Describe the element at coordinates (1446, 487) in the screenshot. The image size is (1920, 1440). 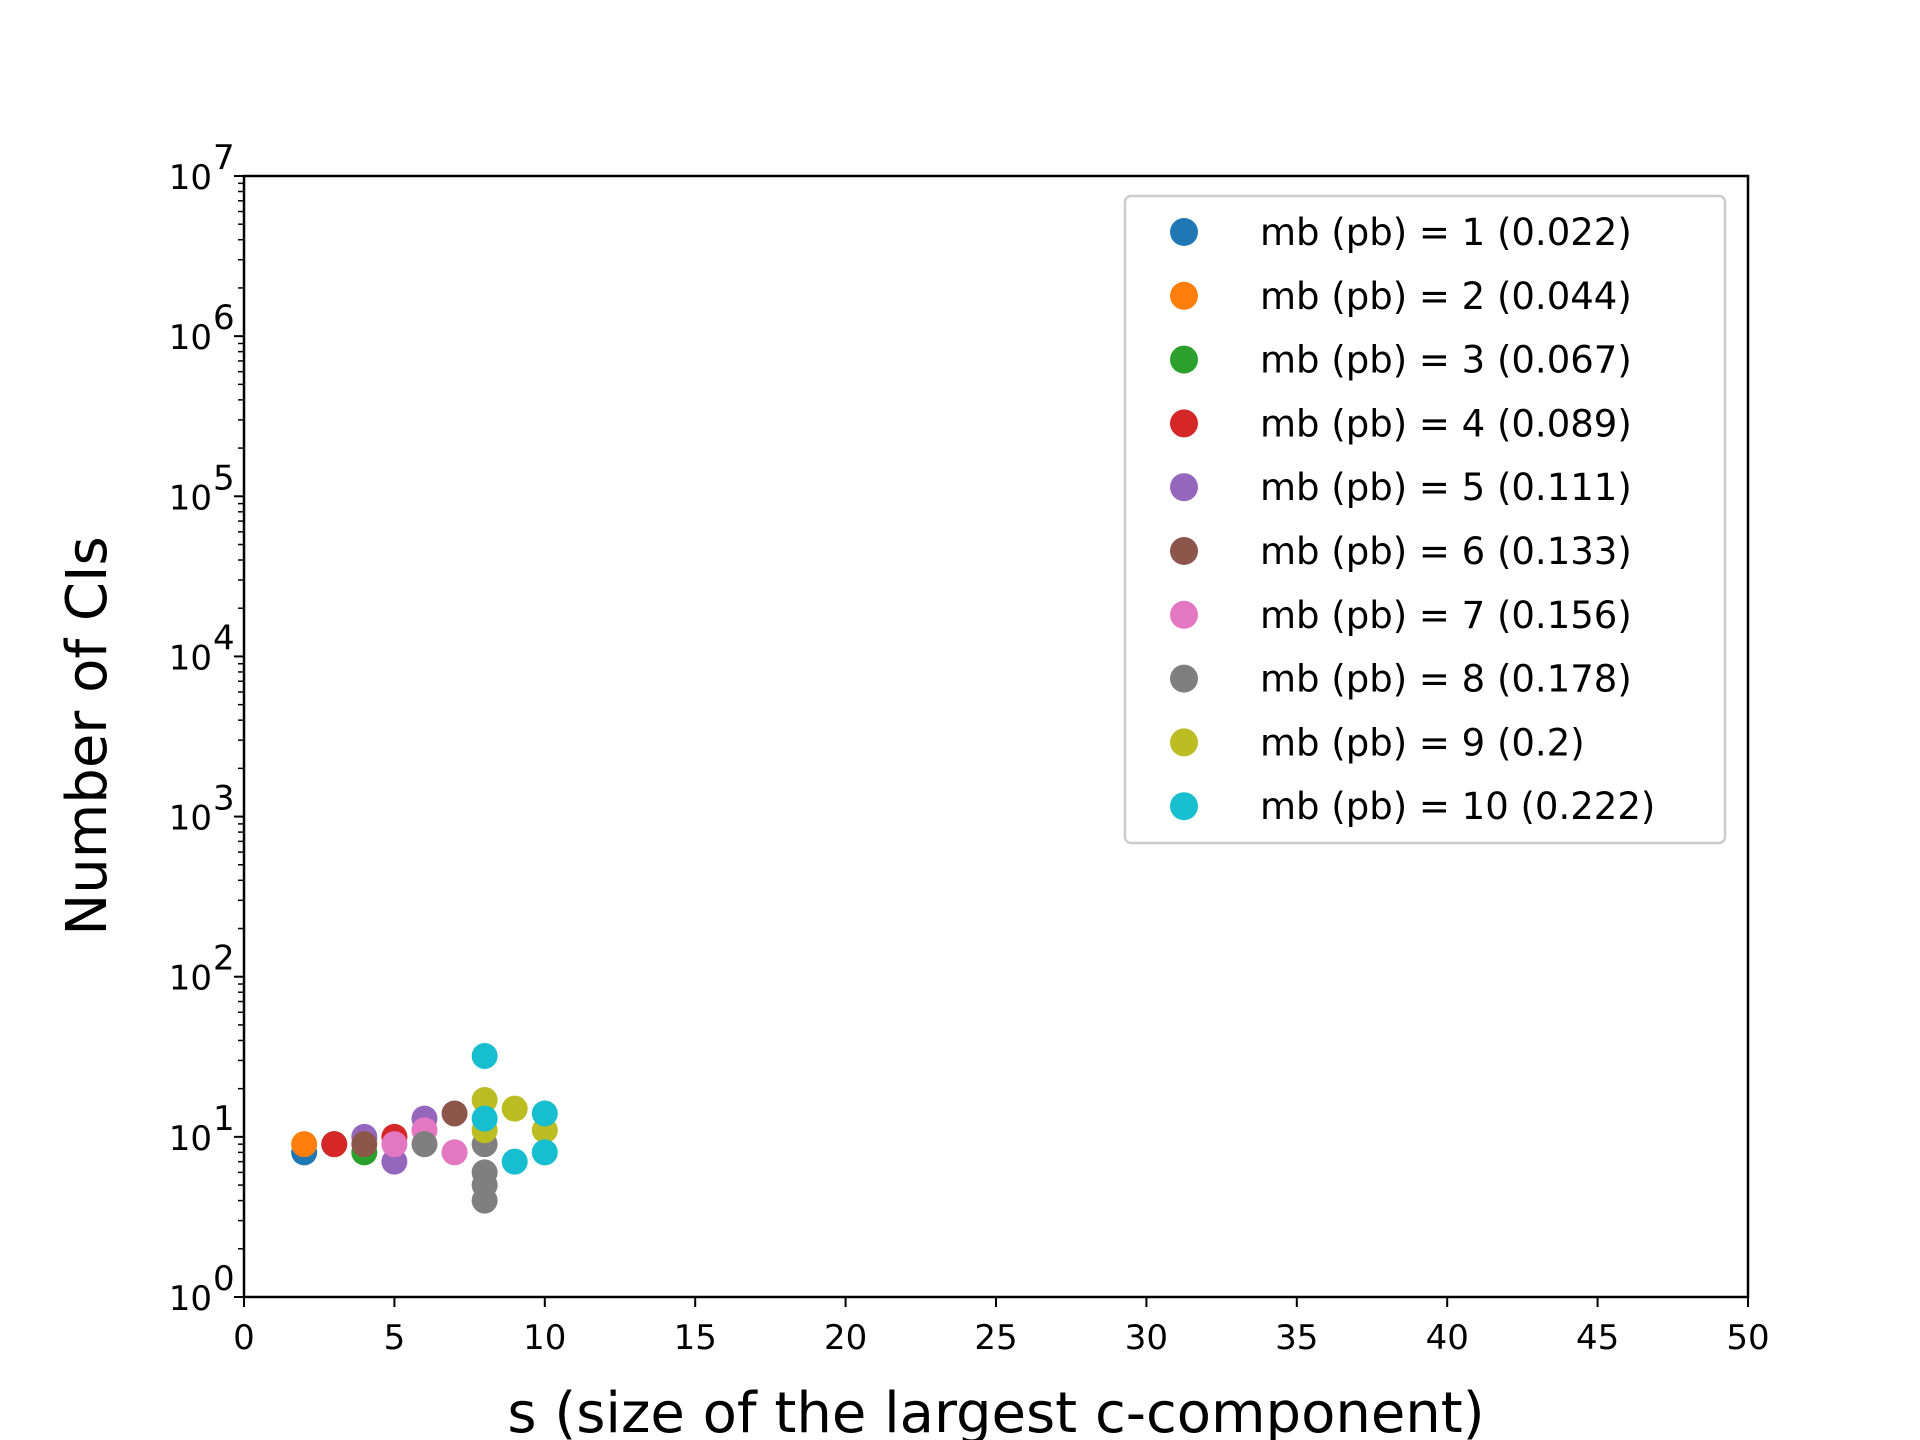
I see `legend-label: mb (pb) = 5 (0.111)` at that location.